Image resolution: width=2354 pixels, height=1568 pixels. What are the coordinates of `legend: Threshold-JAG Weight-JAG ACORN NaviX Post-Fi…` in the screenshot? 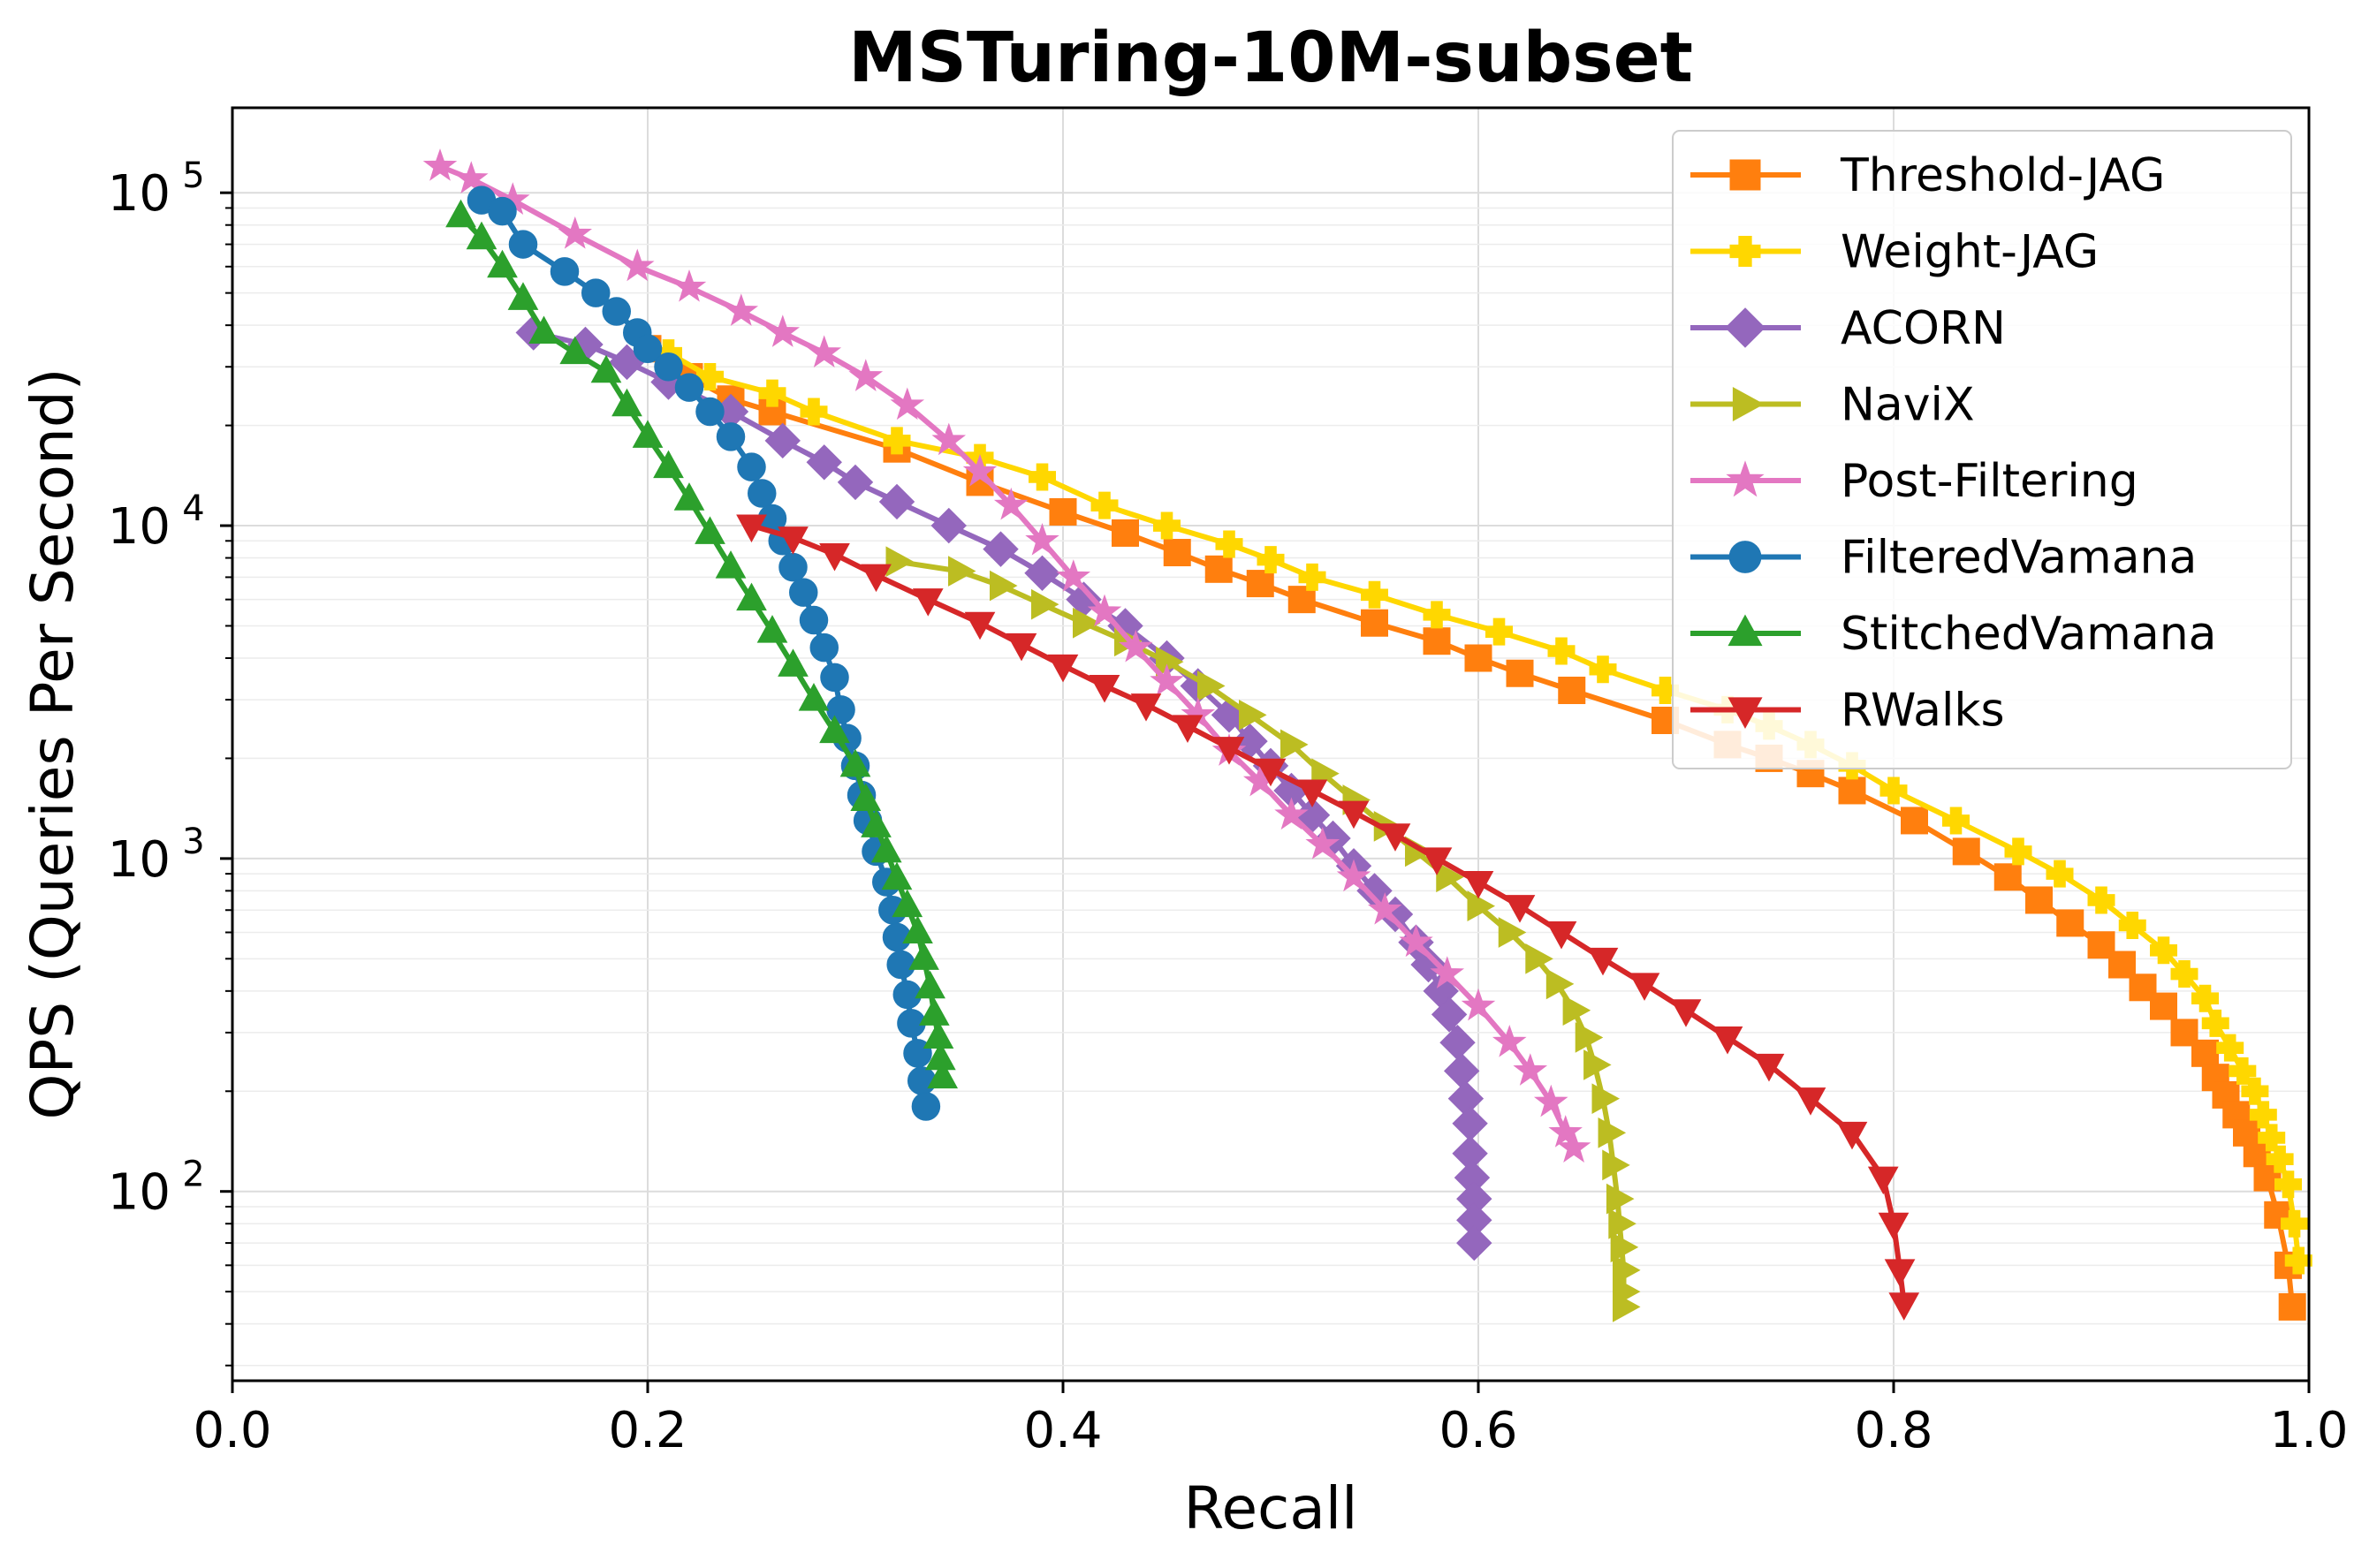 It's located at (1982, 449).